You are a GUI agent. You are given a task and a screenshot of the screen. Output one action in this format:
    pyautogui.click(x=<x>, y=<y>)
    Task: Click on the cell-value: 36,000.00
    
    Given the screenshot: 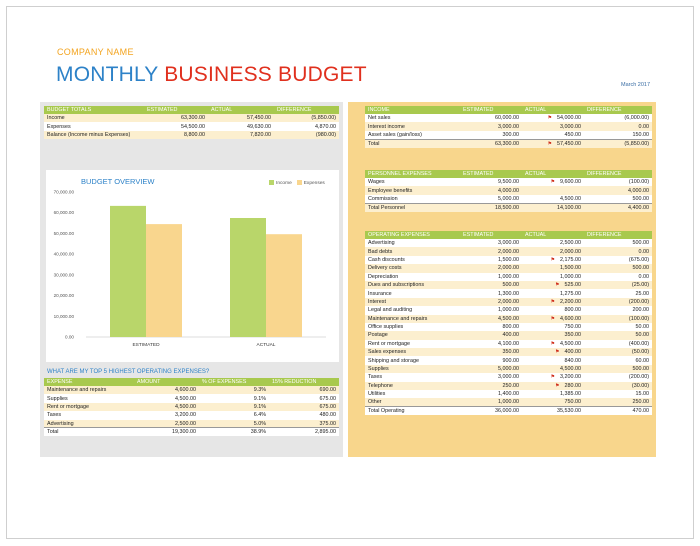 What is the action you would take?
    pyautogui.click(x=491, y=411)
    